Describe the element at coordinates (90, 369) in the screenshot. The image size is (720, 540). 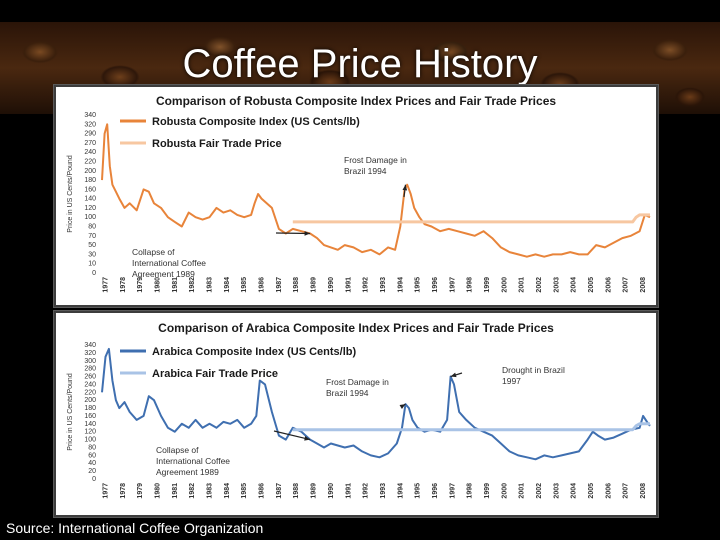
I see `y-tick-label: 280` at that location.